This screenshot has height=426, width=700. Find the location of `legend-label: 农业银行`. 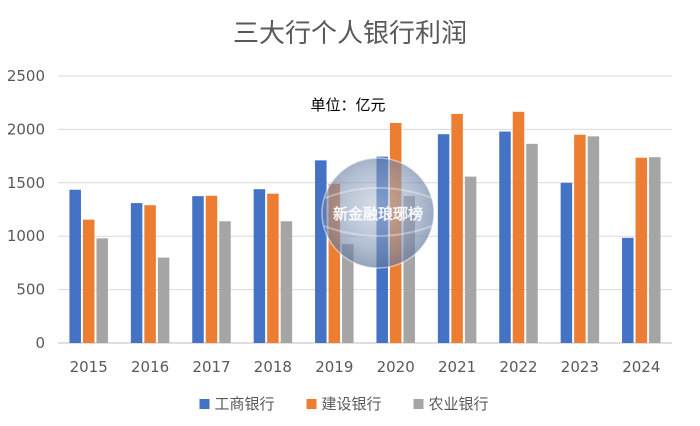

legend-label: 农业银行 is located at coordinates (459, 404).